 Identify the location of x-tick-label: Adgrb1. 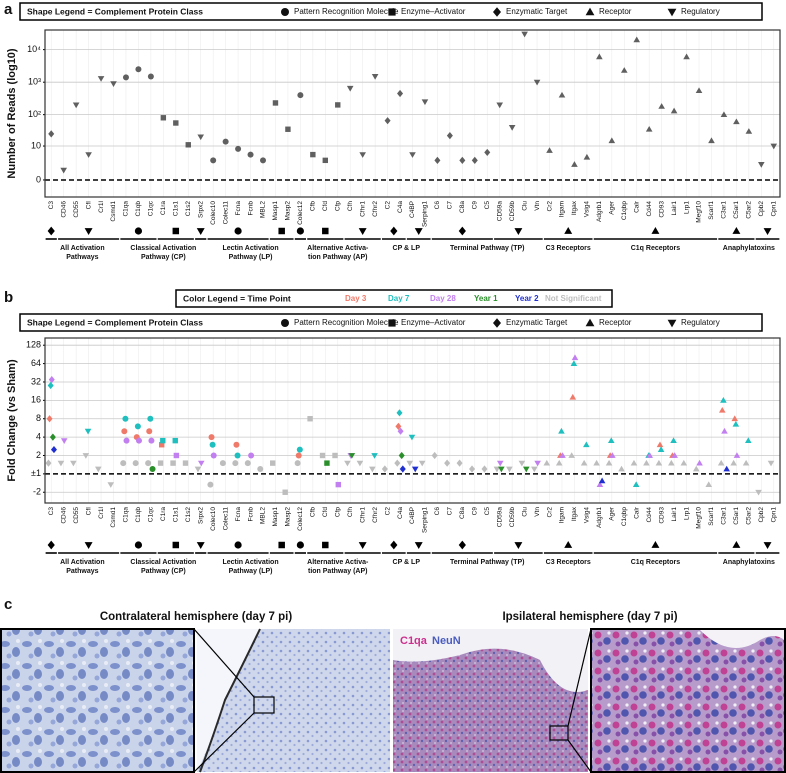
(599, 211).